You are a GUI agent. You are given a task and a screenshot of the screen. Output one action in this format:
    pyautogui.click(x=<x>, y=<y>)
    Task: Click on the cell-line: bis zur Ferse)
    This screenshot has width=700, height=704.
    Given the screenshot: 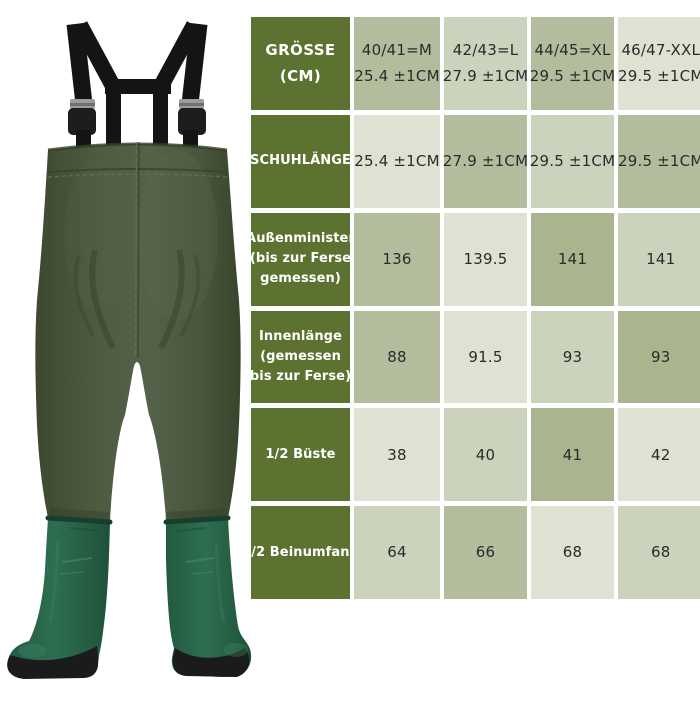 What is the action you would take?
    pyautogui.click(x=300, y=376)
    